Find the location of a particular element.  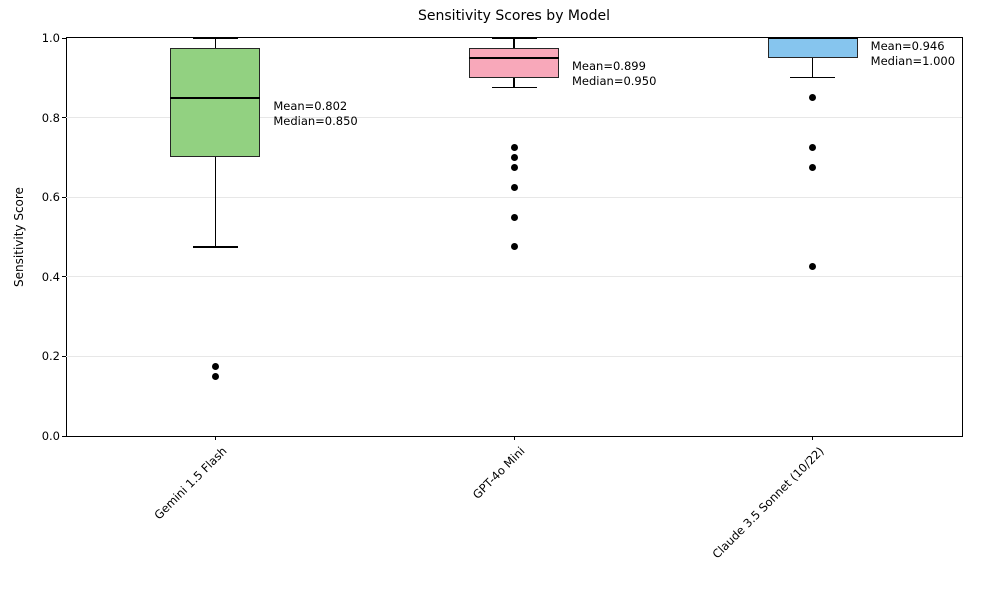

annotation-box-2: Mean=0.899 Median=0.950 is located at coordinates (614, 74).